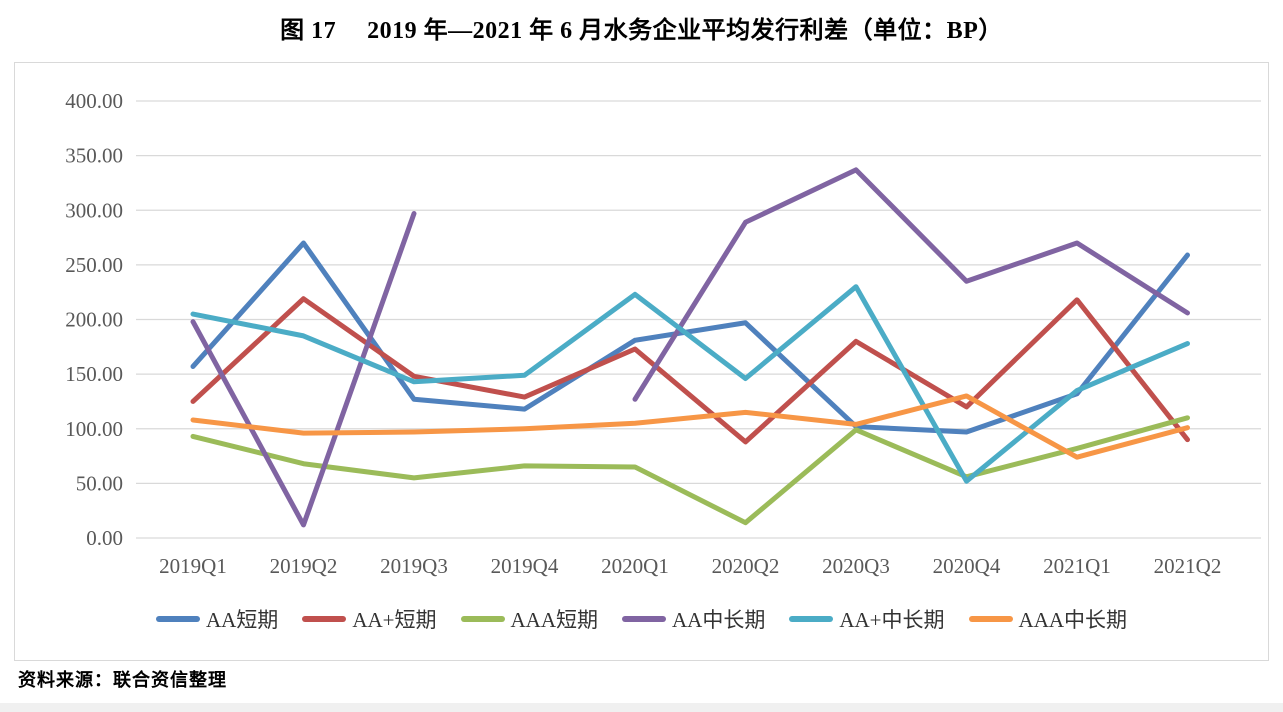 Image resolution: width=1283 pixels, height=712 pixels. What do you see at coordinates (99, 483) in the screenshot?
I see `y-axis-label: 50.00` at bounding box center [99, 483].